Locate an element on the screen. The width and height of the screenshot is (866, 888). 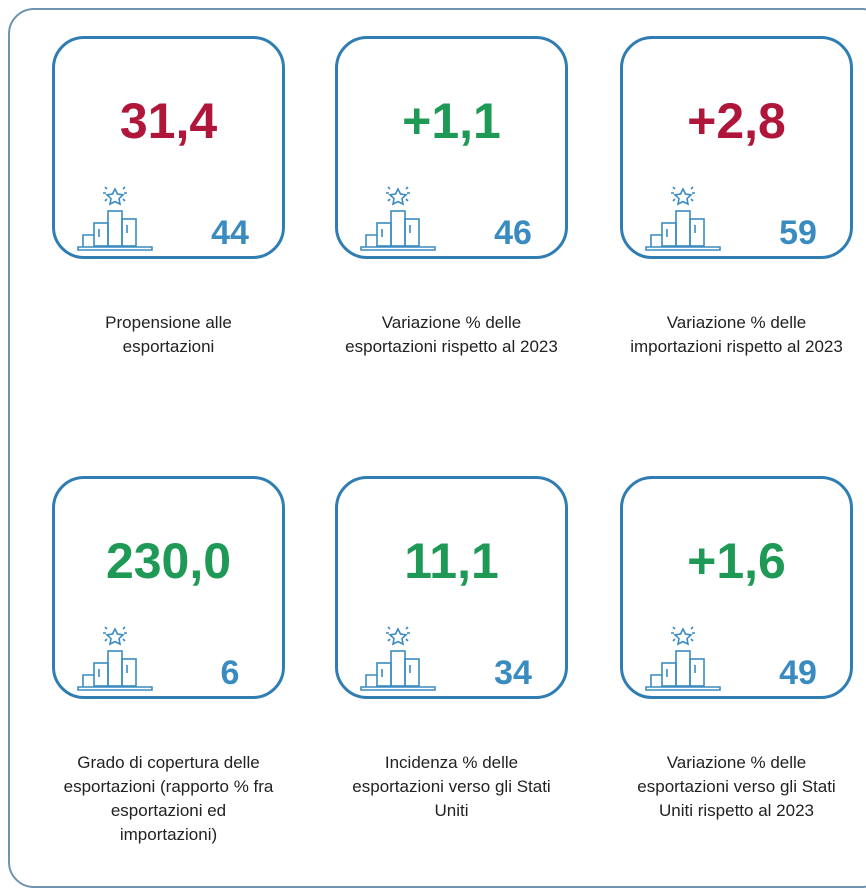
kpi-rank: 46 is located at coordinates (513, 233).